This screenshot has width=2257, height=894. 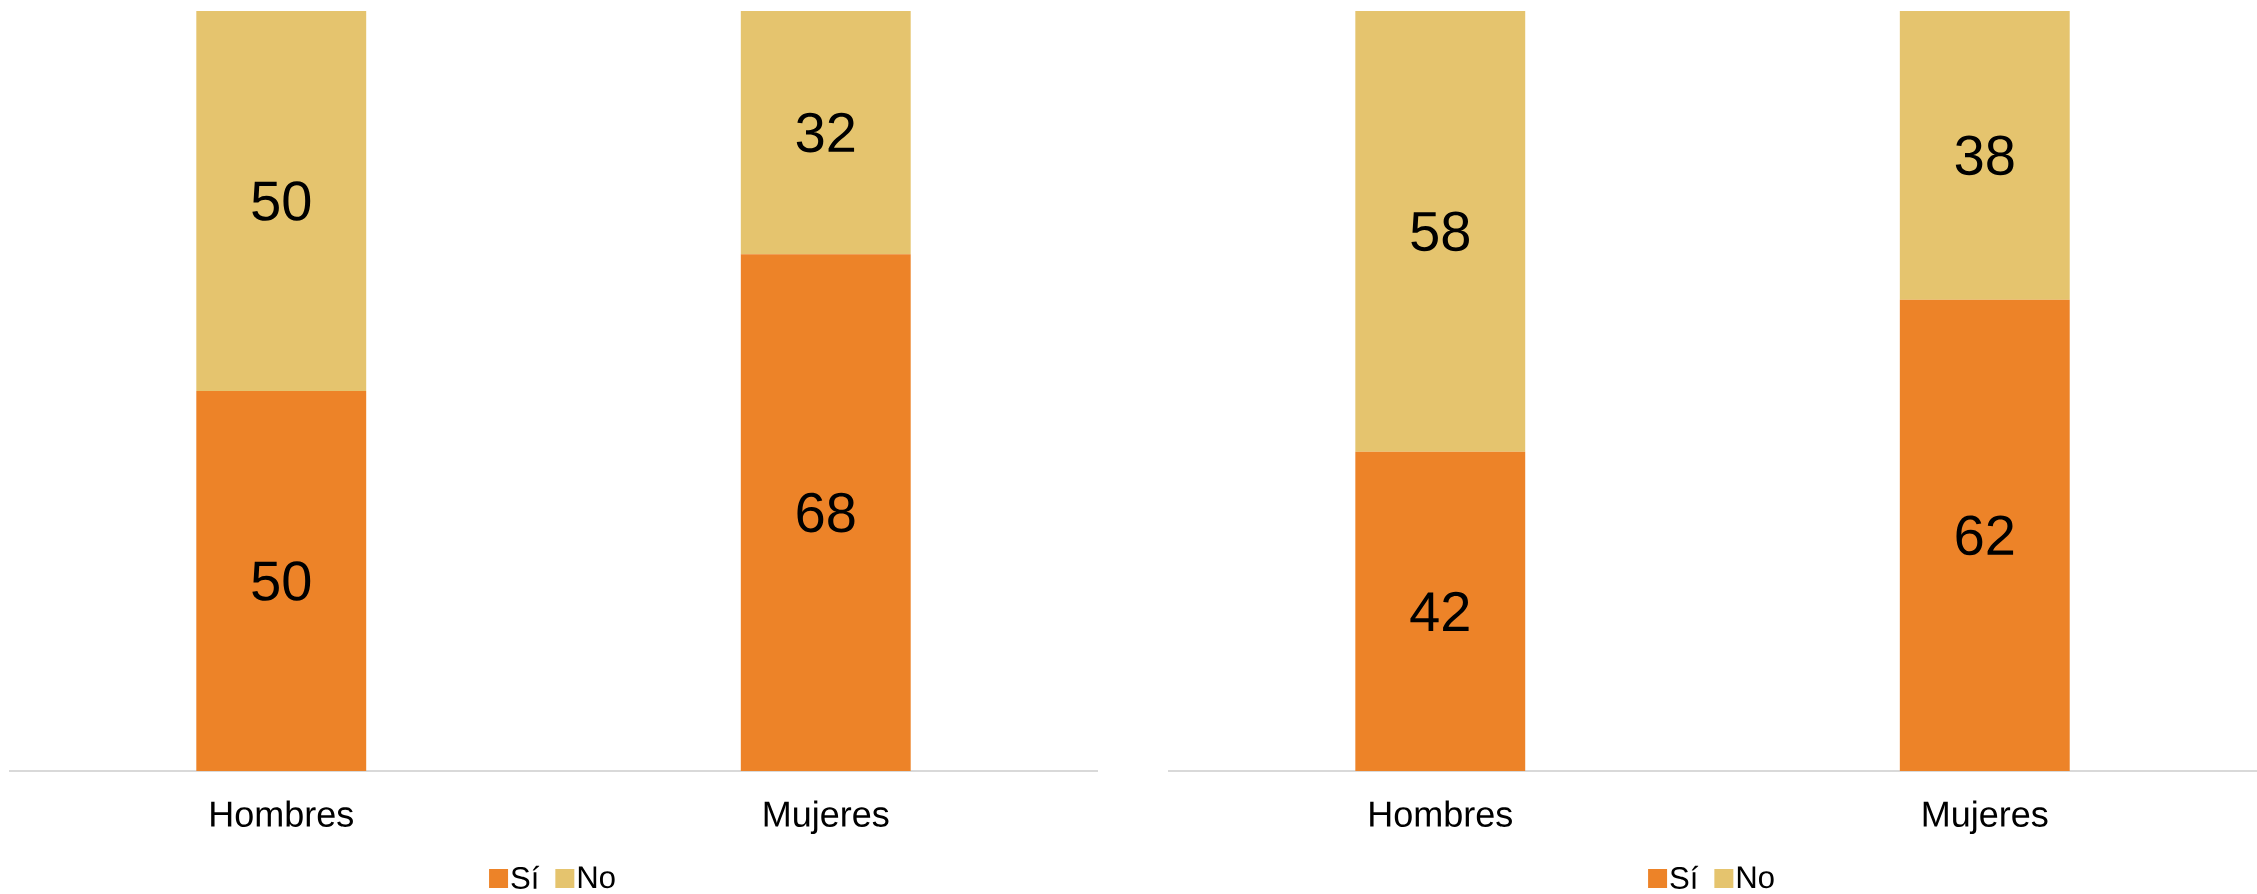 I want to click on data-label: 42, so click(x=1439, y=611).